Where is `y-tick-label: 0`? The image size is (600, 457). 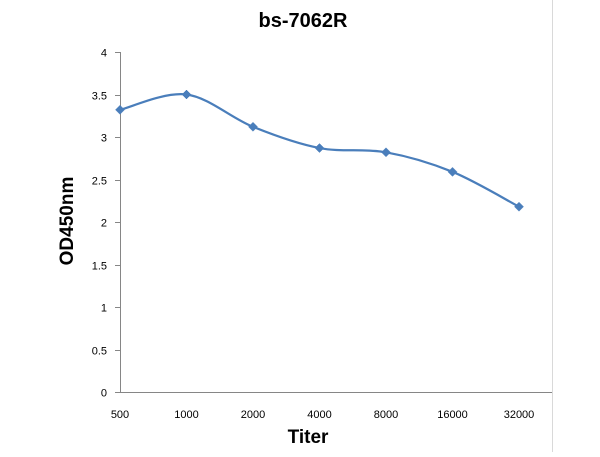 y-tick-label: 0 is located at coordinates (104, 394).